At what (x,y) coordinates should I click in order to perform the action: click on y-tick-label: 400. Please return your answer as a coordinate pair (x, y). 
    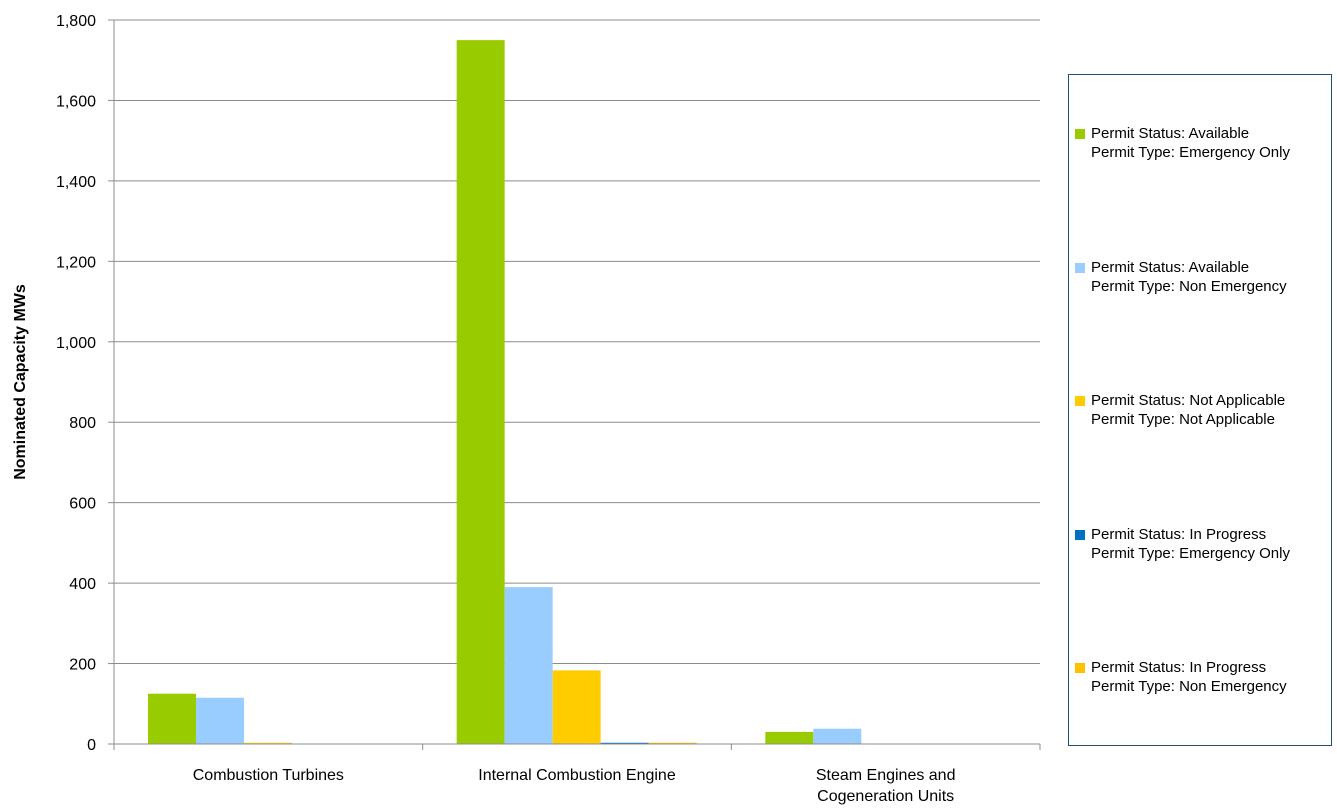
    Looking at the image, I should click on (82, 584).